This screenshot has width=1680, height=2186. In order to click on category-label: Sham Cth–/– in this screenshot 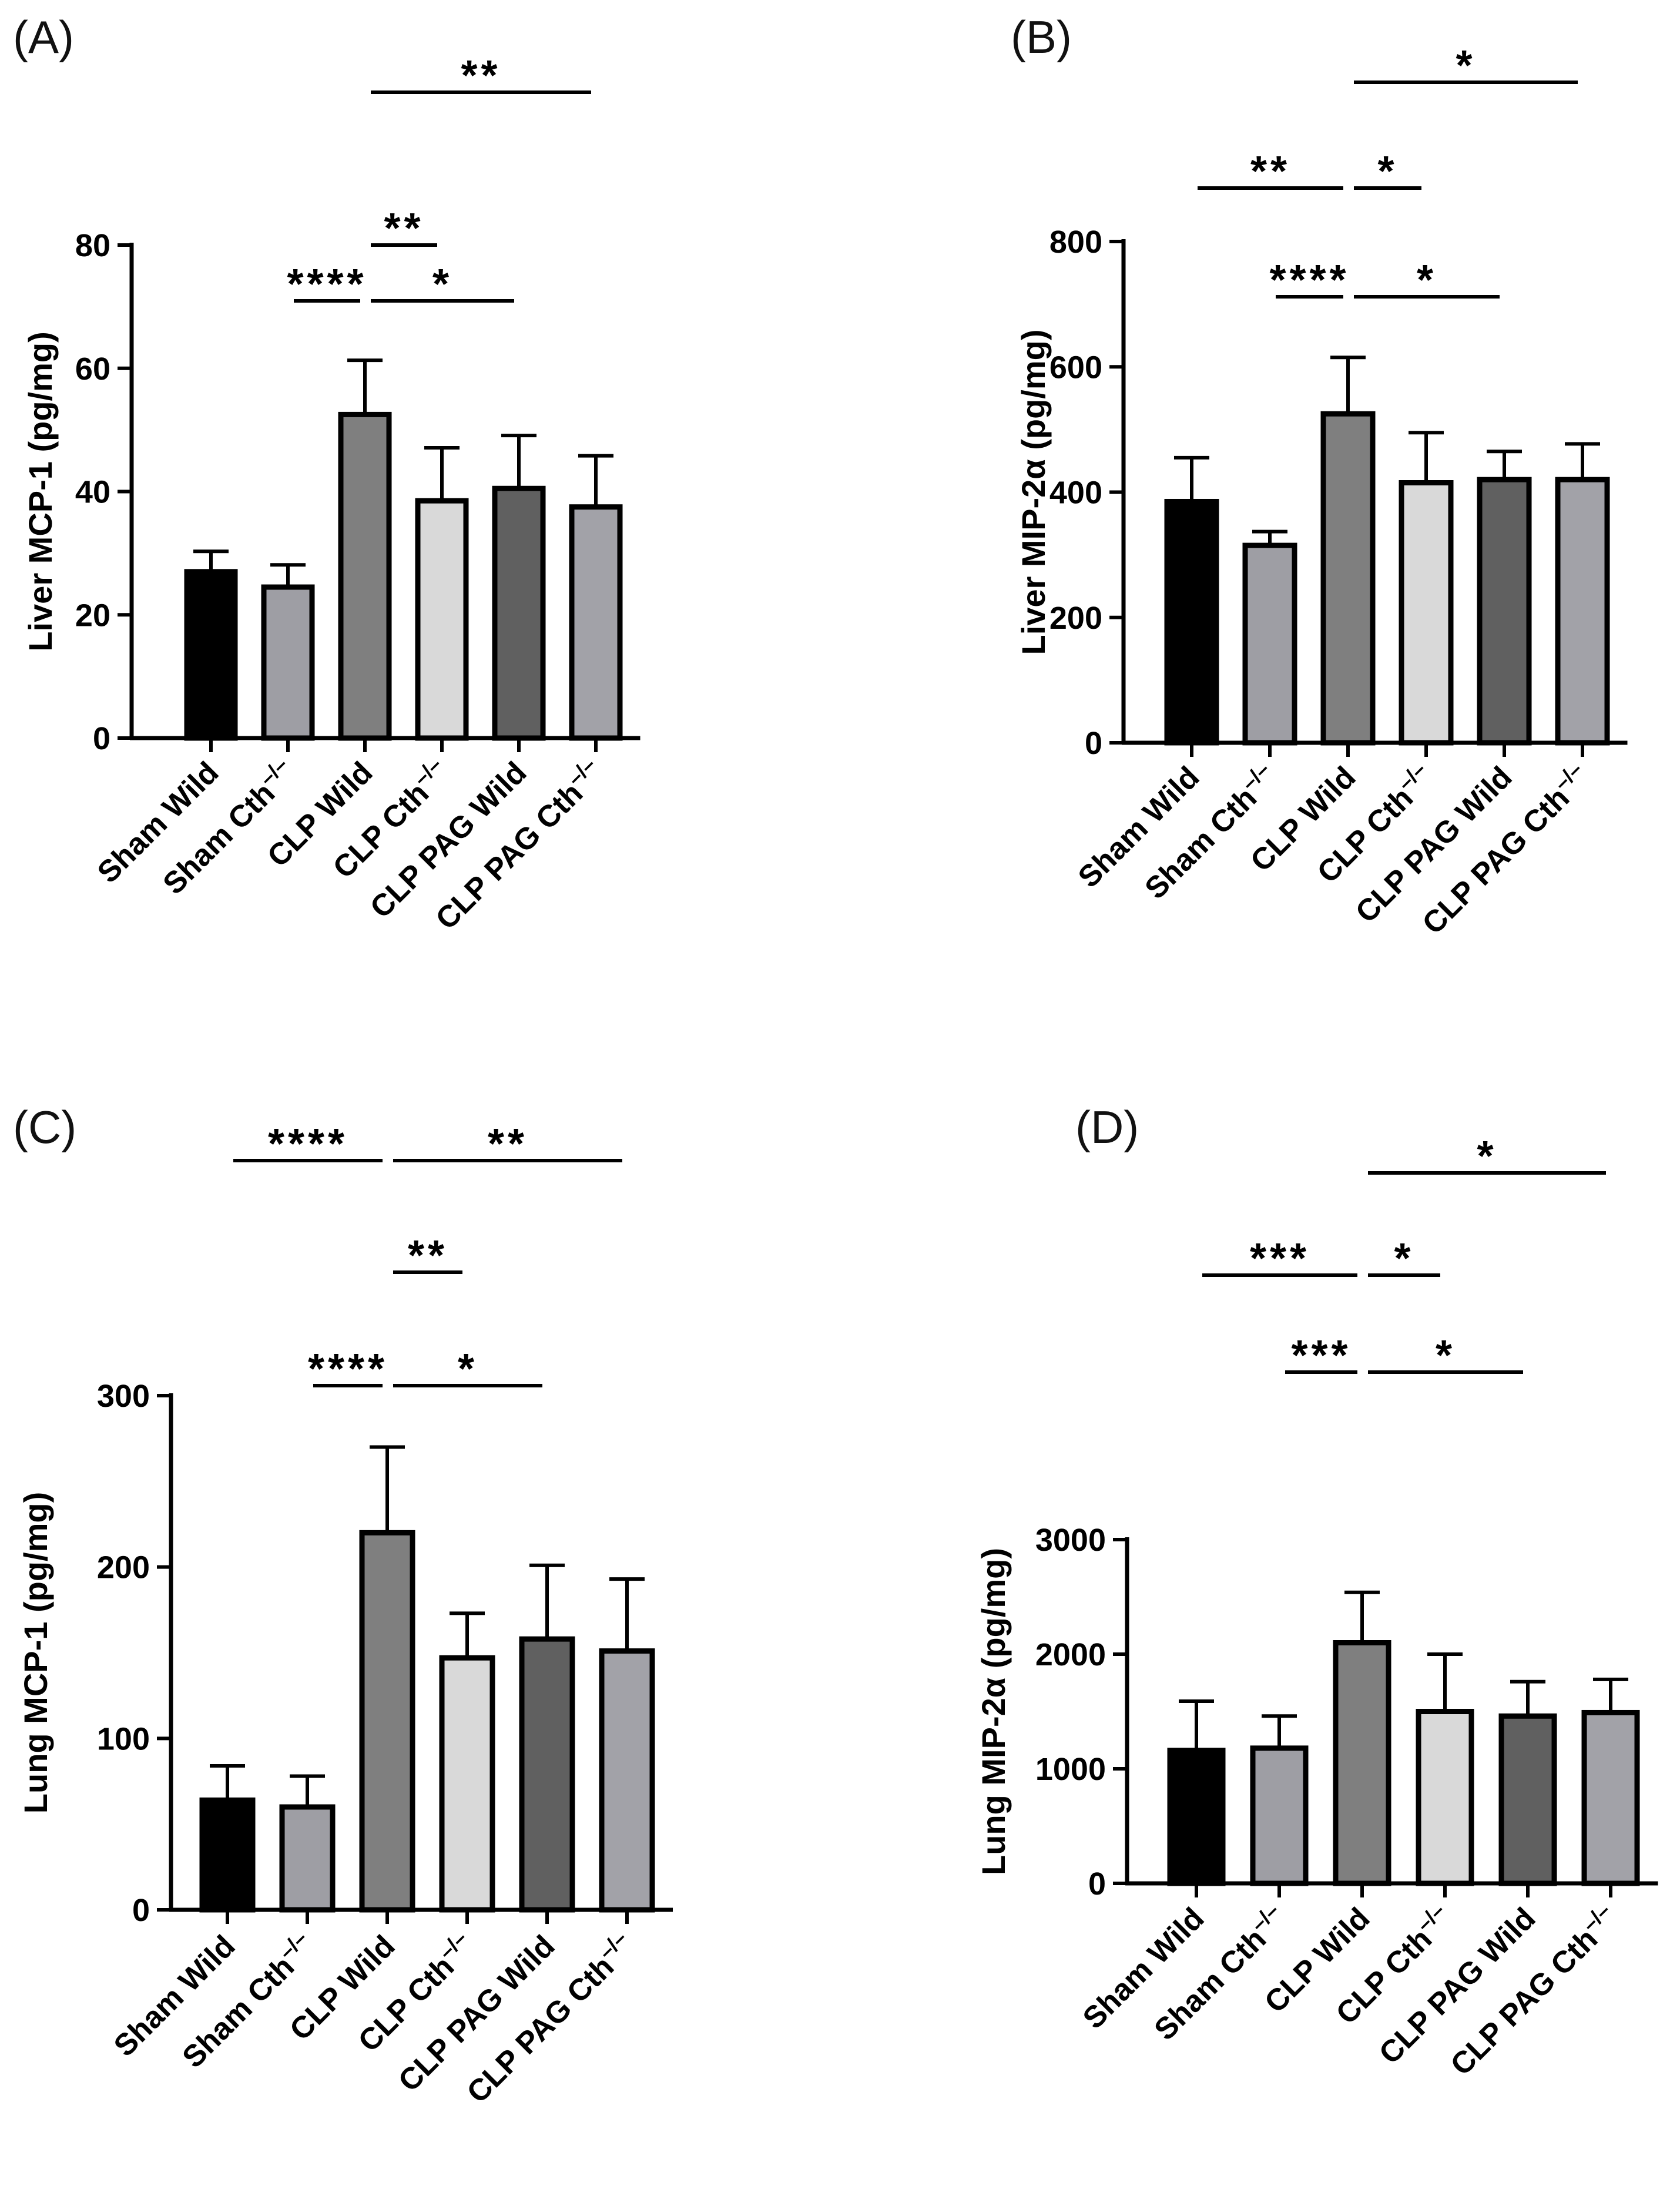, I will do `click(247, 2000)`.